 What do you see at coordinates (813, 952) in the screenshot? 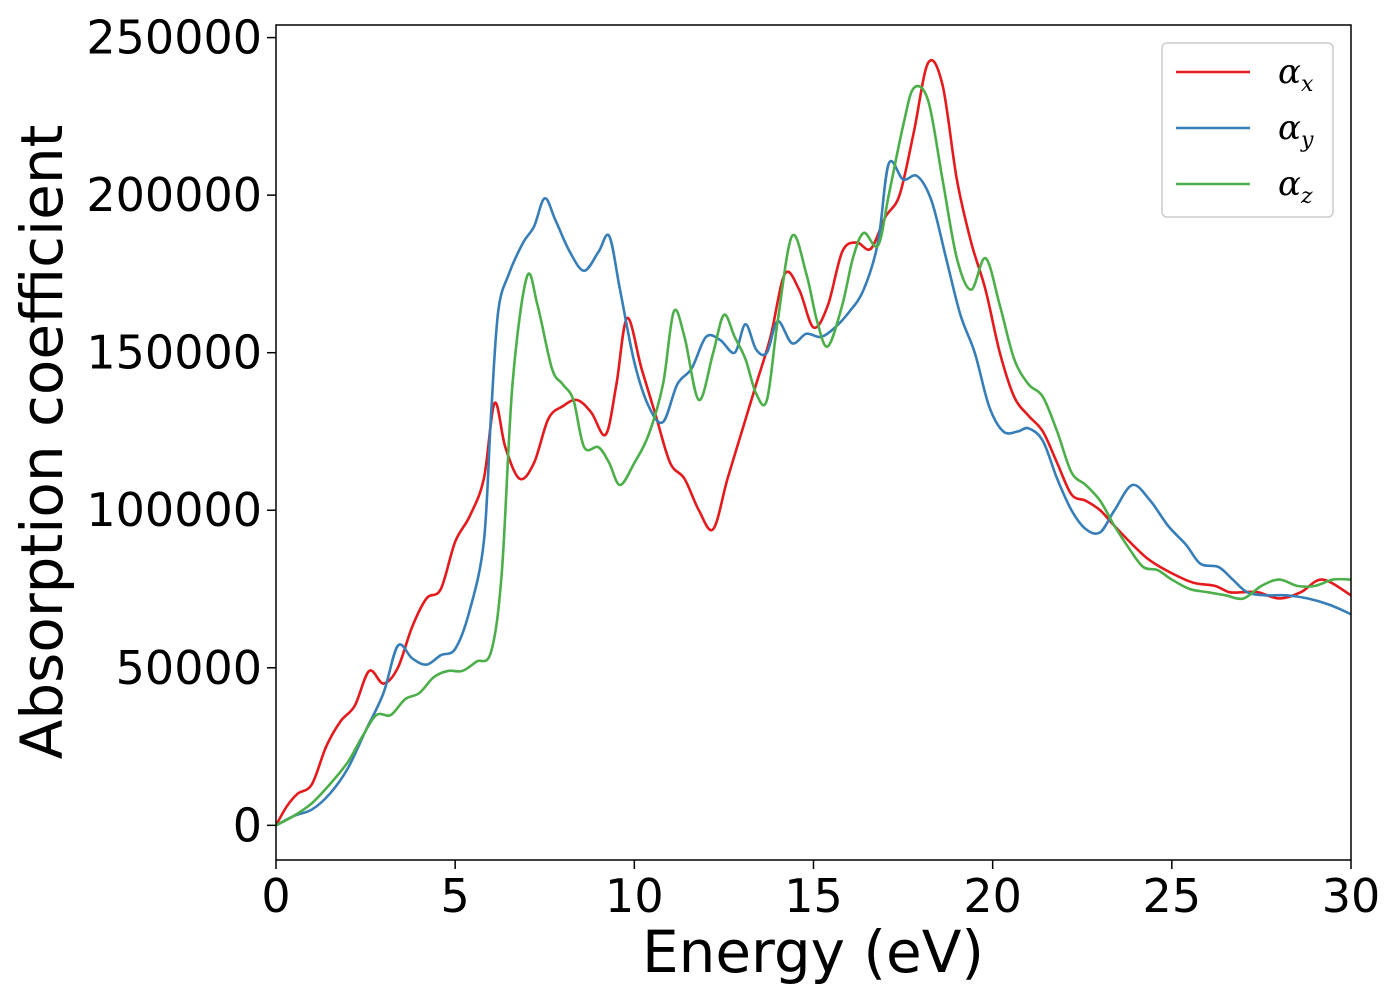
I see `x-axis-title: Energy (eV)` at bounding box center [813, 952].